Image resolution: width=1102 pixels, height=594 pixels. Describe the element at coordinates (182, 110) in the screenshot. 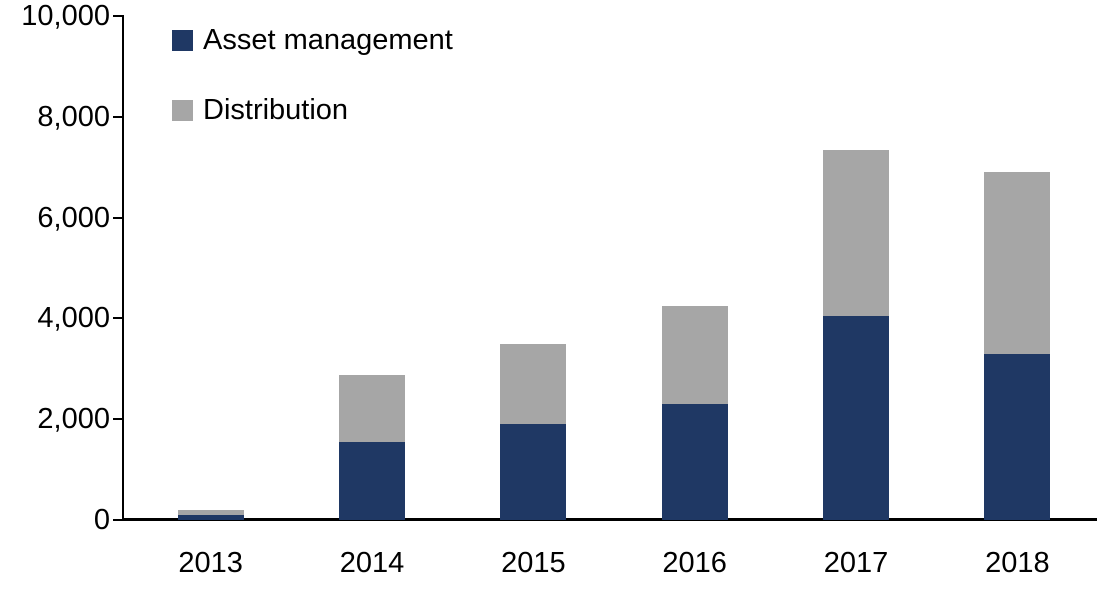

I see `distribution-swatch-icon` at that location.